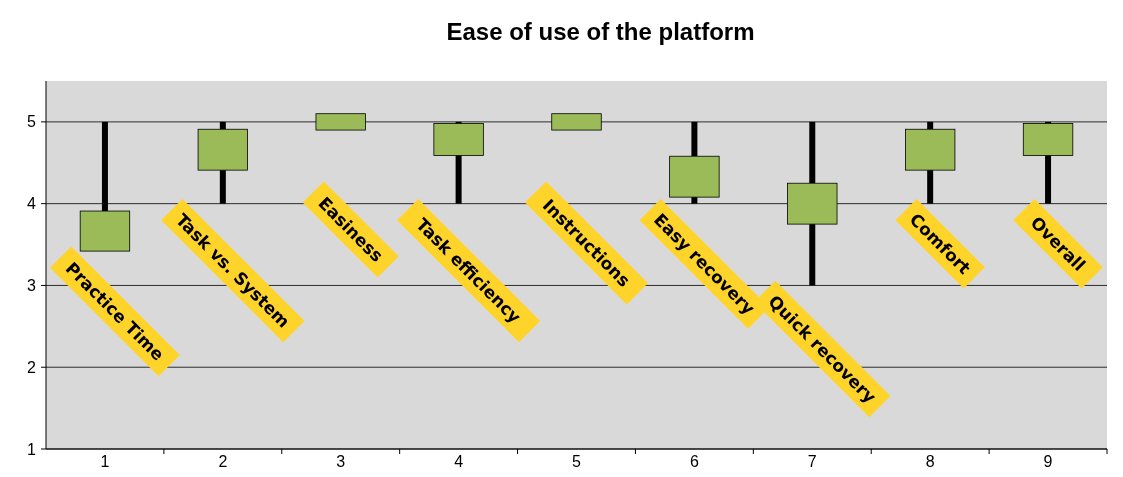 The image size is (1123, 477). I want to click on y-tick-label: 1, so click(32, 449).